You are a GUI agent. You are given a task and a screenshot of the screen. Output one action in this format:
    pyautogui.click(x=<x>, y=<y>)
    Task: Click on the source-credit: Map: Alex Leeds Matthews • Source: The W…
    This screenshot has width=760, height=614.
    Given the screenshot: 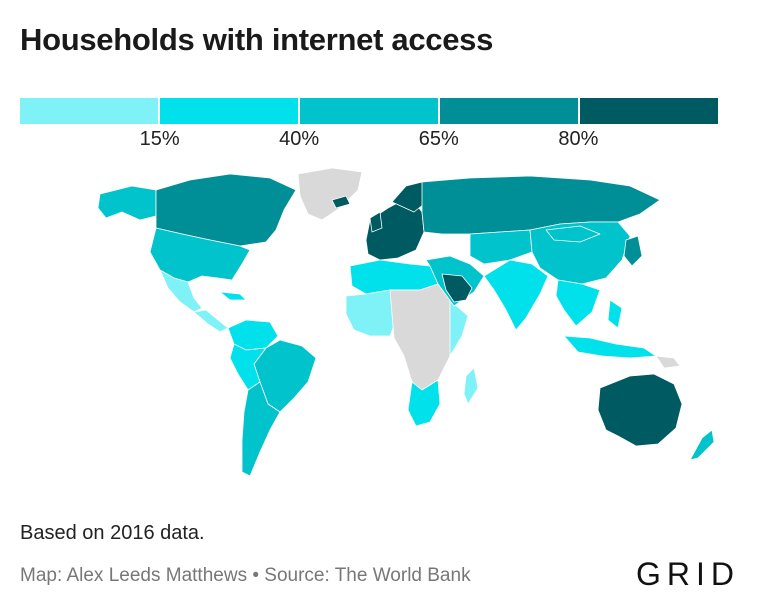 What is the action you would take?
    pyautogui.click(x=245, y=575)
    